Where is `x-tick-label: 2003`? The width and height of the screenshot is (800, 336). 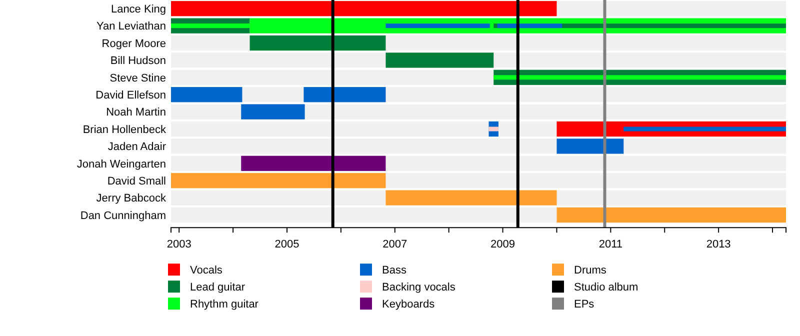 x-tick-label: 2003 is located at coordinates (179, 244).